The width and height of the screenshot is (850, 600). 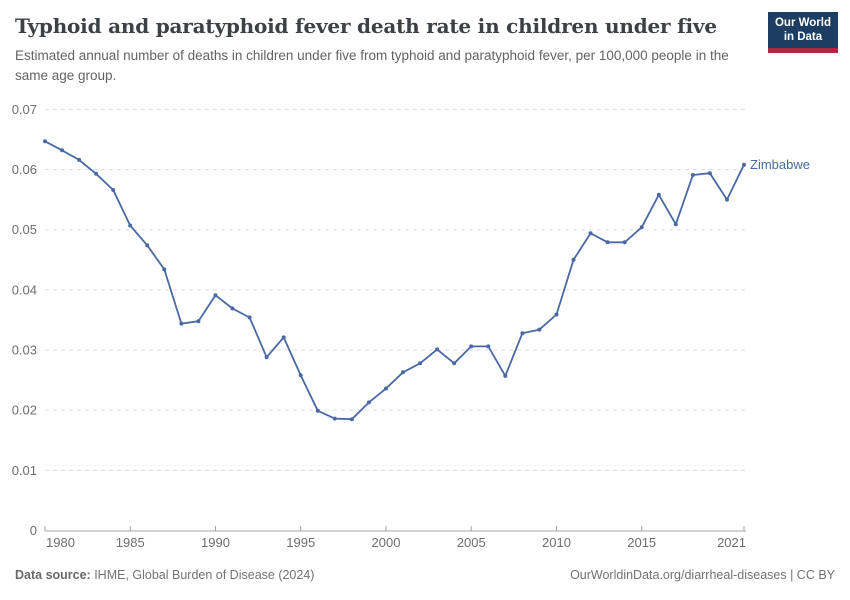 I want to click on x-axis-tick-label: 1990, so click(x=215, y=542).